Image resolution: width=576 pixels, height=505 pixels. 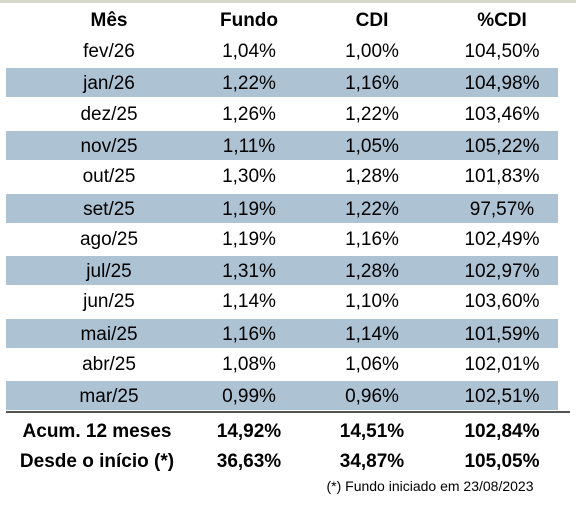 What do you see at coordinates (109, 176) in the screenshot?
I see `cell-month: out/25` at bounding box center [109, 176].